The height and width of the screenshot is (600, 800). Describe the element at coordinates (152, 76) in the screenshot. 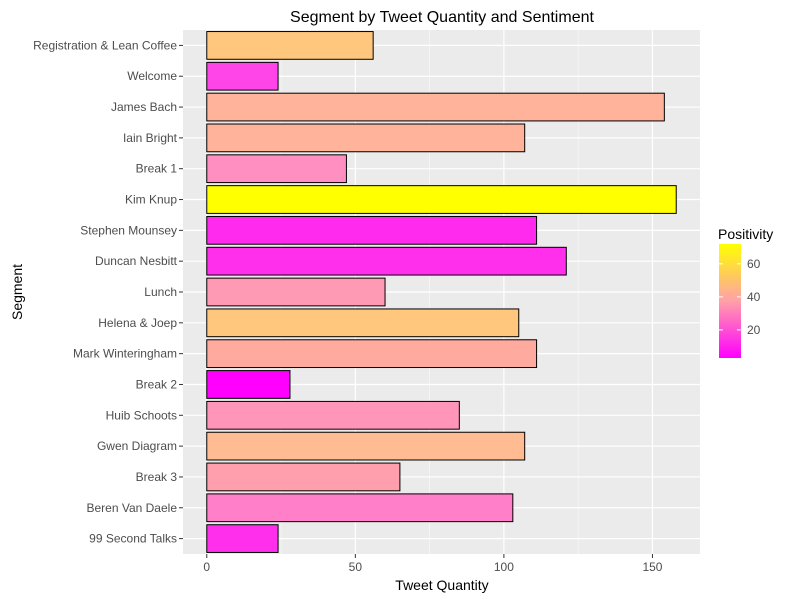

I see `y-tick-label: Welcome` at that location.